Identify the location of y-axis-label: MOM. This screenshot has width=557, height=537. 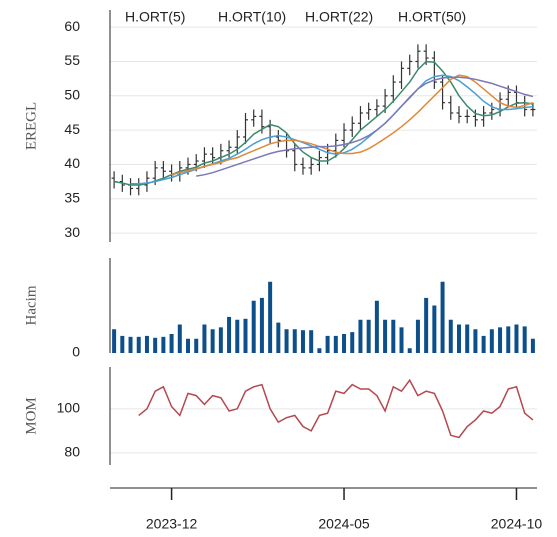
(31, 416).